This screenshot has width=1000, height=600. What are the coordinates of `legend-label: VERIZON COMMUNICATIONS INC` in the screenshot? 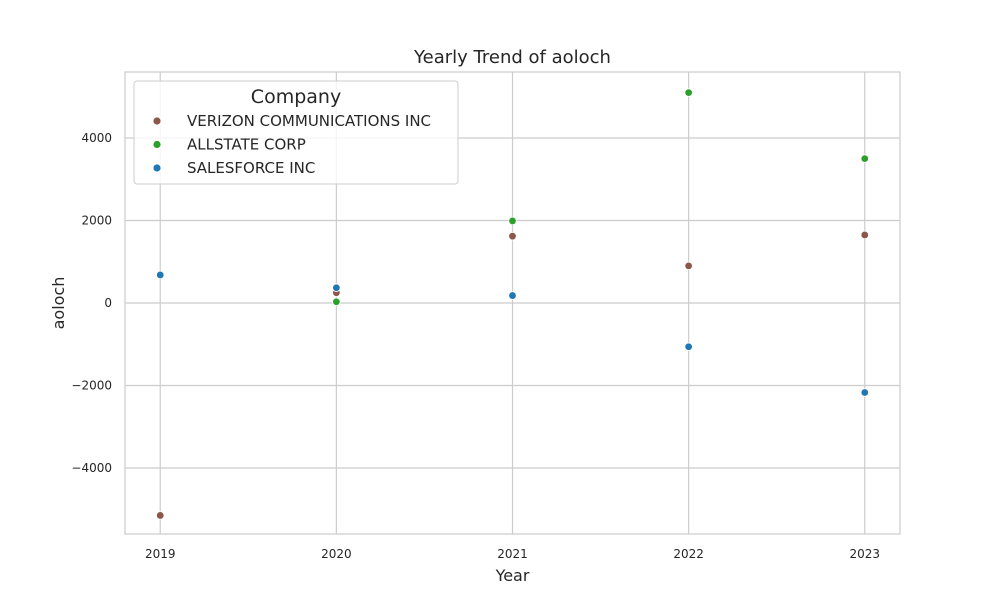 It's located at (309, 121).